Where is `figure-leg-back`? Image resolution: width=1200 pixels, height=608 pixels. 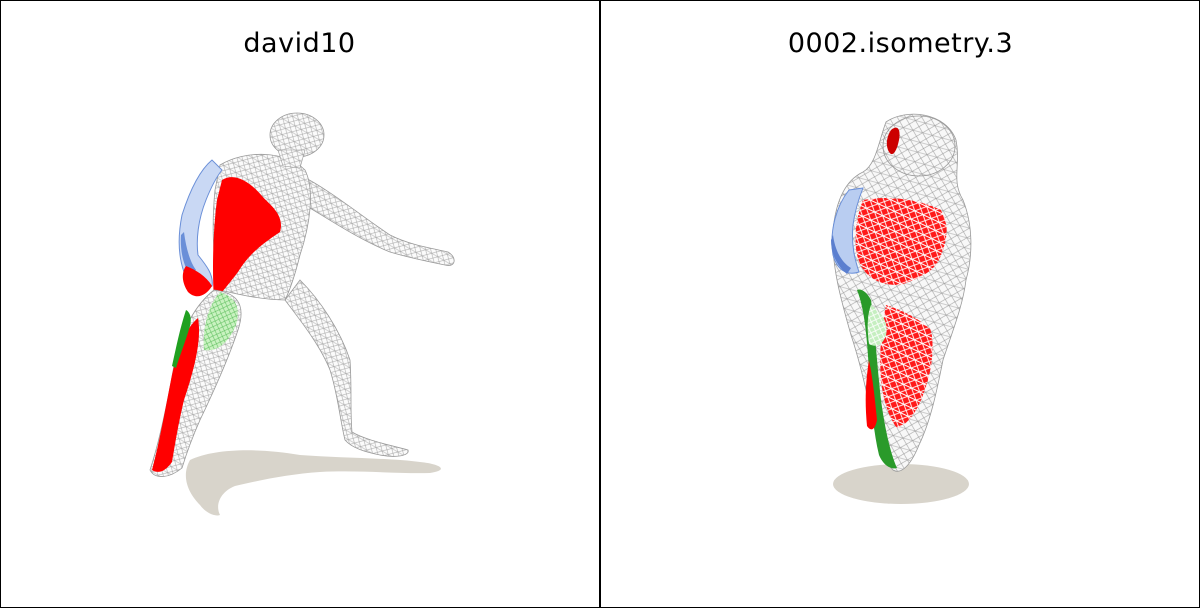 figure-leg-back is located at coordinates (346, 368).